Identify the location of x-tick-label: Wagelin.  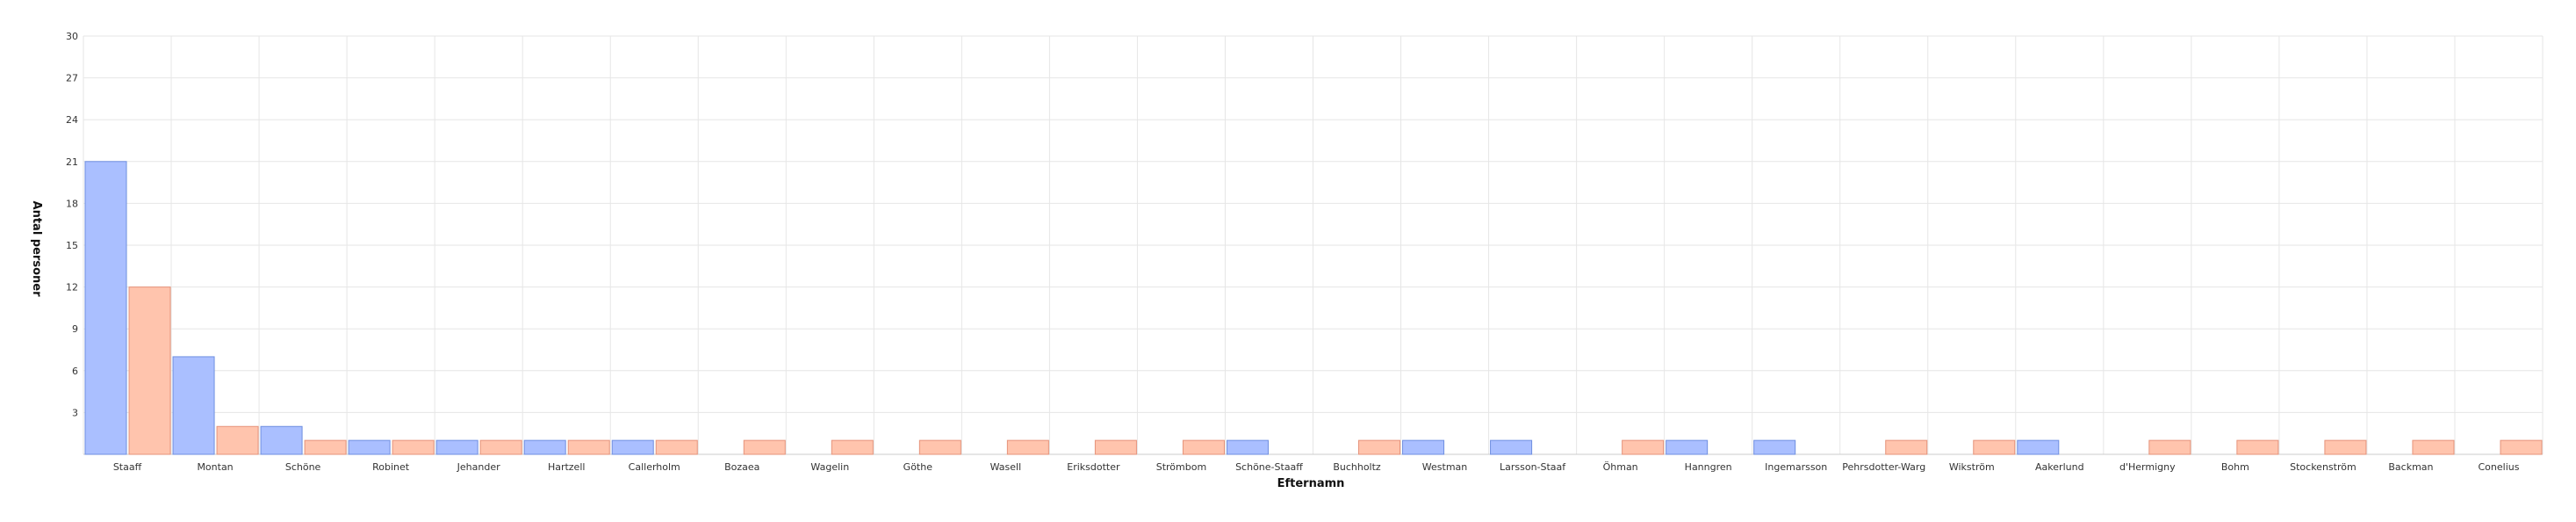
(829, 467).